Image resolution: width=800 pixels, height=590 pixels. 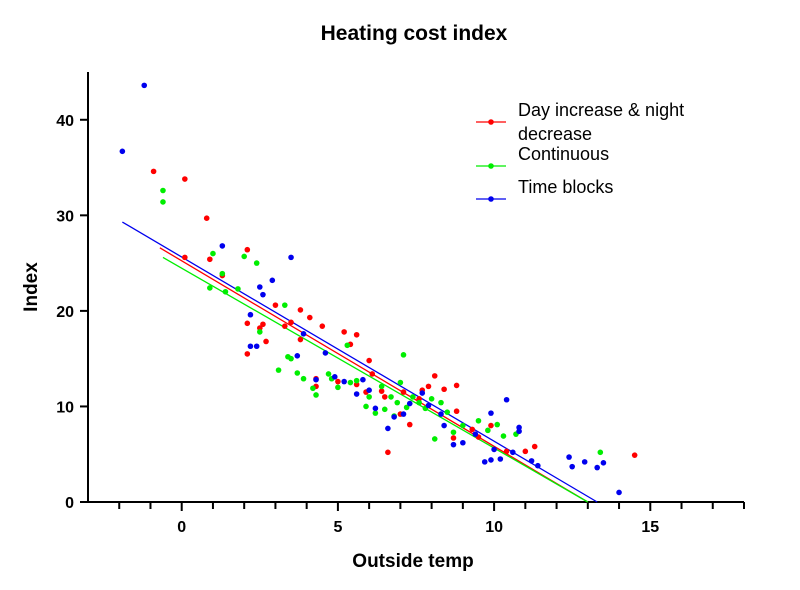 What do you see at coordinates (555, 134) in the screenshot?
I see `legend-label: decrease` at bounding box center [555, 134].